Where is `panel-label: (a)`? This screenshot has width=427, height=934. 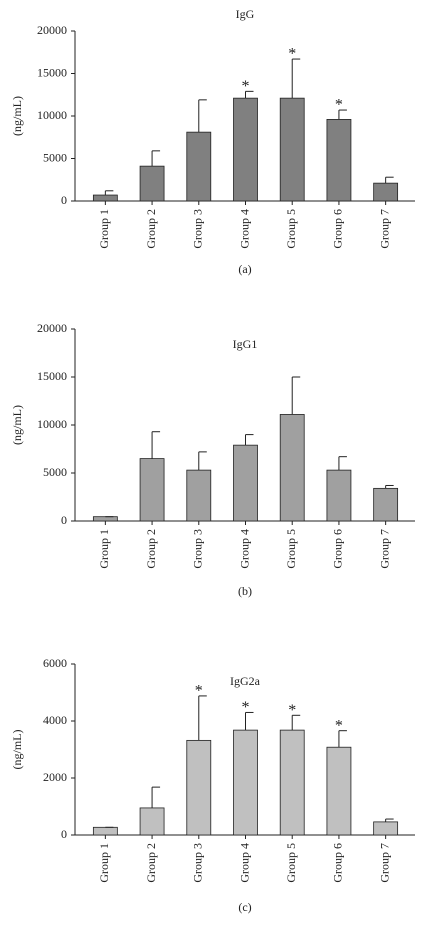 panel-label: (a) is located at coordinates (244, 269).